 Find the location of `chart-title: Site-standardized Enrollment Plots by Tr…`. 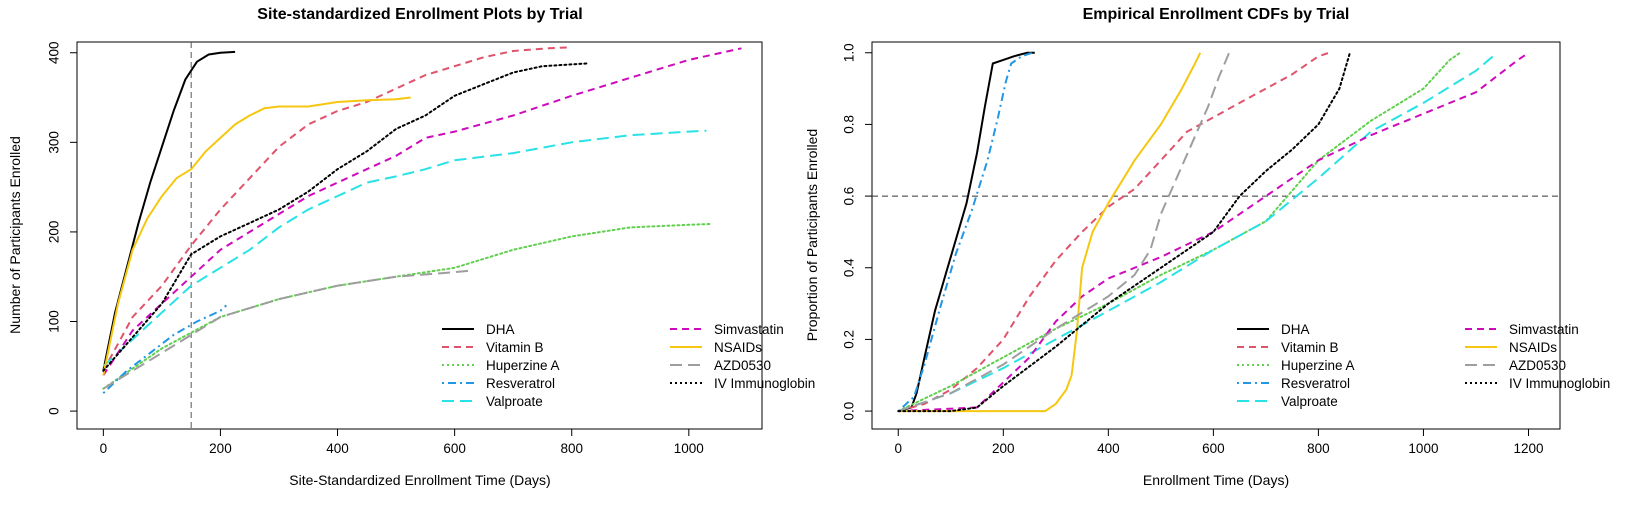

chart-title: Site-standardized Enrollment Plots by Tr… is located at coordinates (419, 14).